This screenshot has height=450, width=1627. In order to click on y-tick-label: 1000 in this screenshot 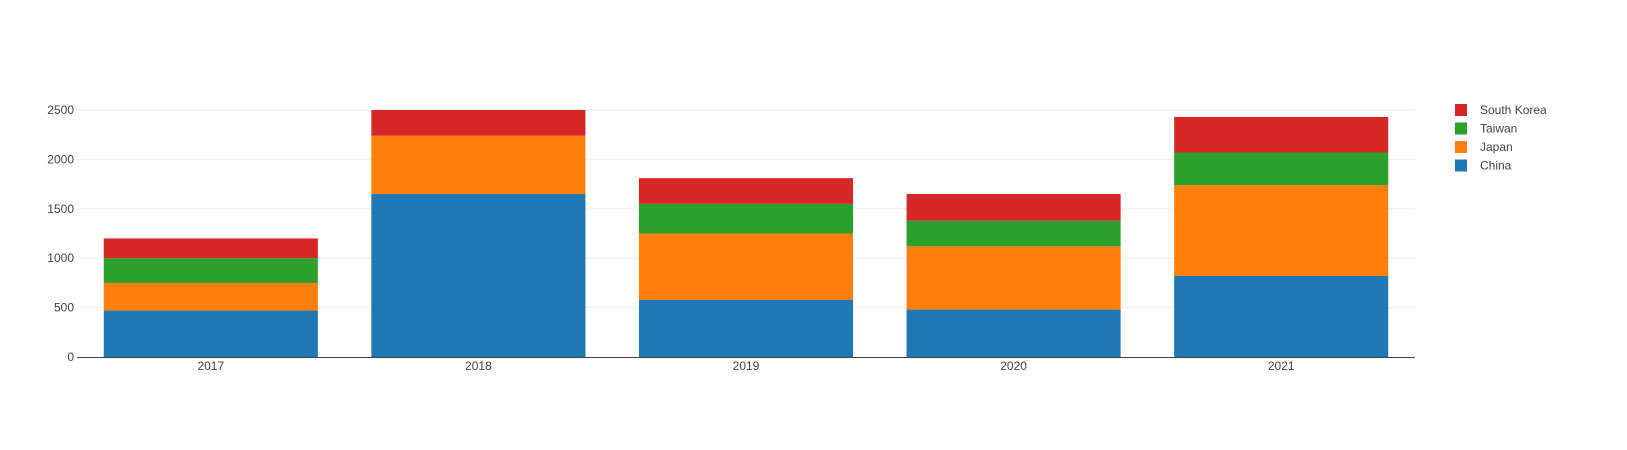, I will do `click(60, 258)`.